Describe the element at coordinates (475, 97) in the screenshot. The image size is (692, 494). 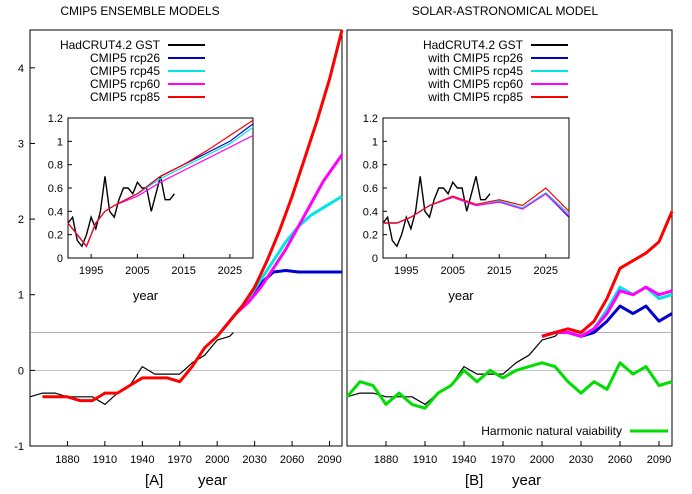
I see `legend-label-4: with CMIP5 rcp85` at that location.